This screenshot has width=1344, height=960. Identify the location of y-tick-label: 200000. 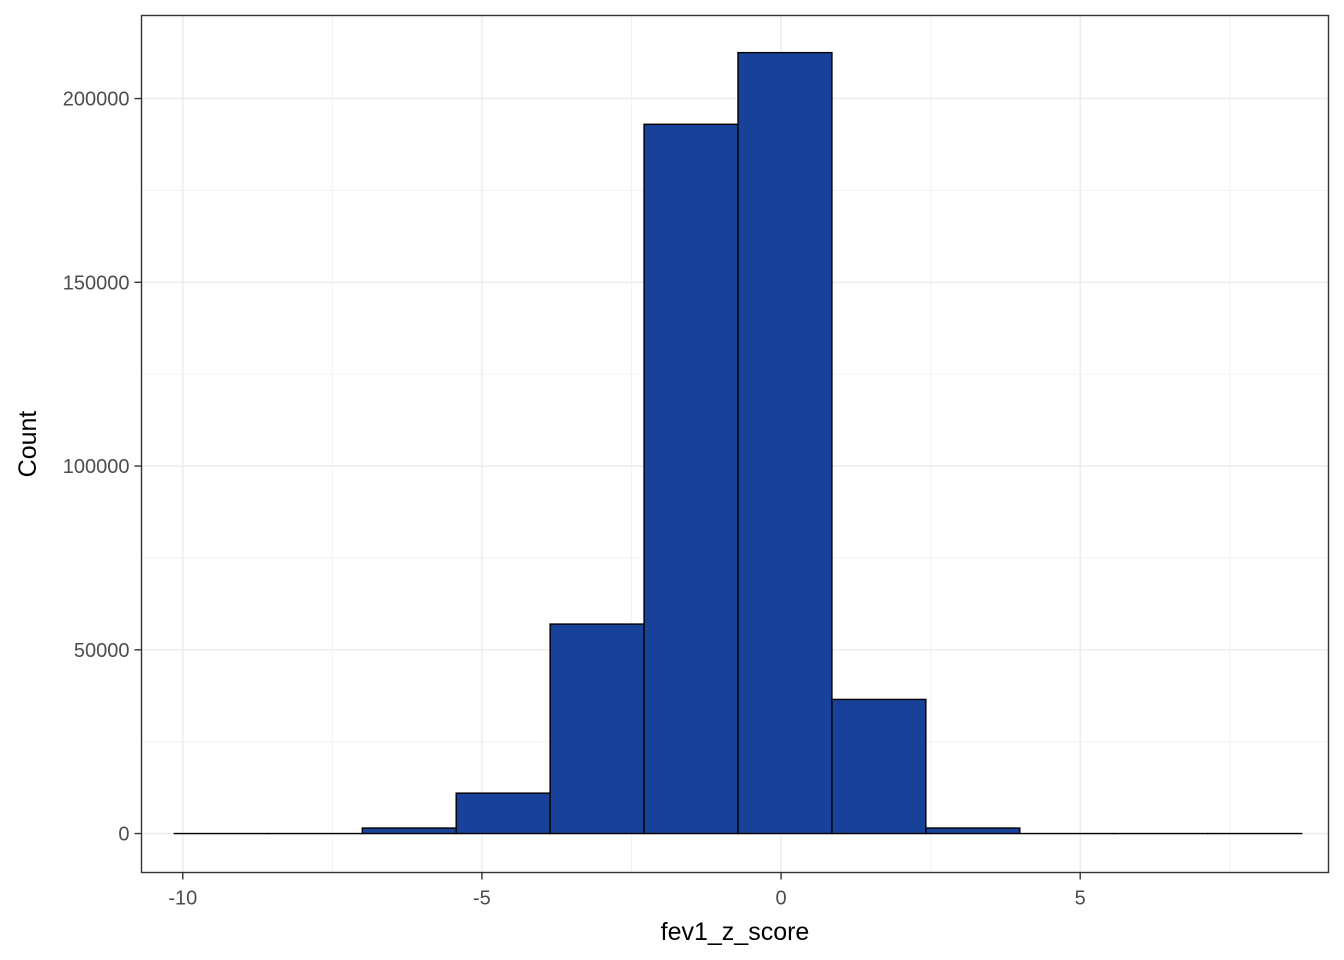
(96, 100).